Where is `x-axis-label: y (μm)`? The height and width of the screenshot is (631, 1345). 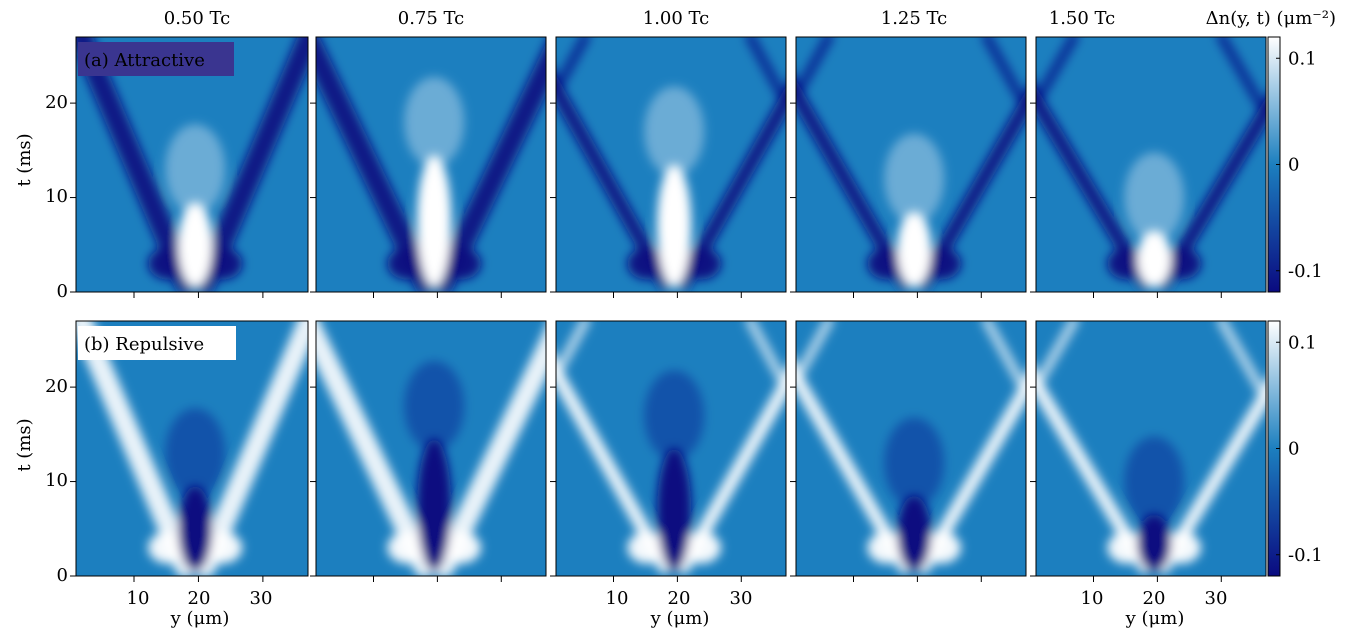
x-axis-label: y (μm) is located at coordinates (680, 618).